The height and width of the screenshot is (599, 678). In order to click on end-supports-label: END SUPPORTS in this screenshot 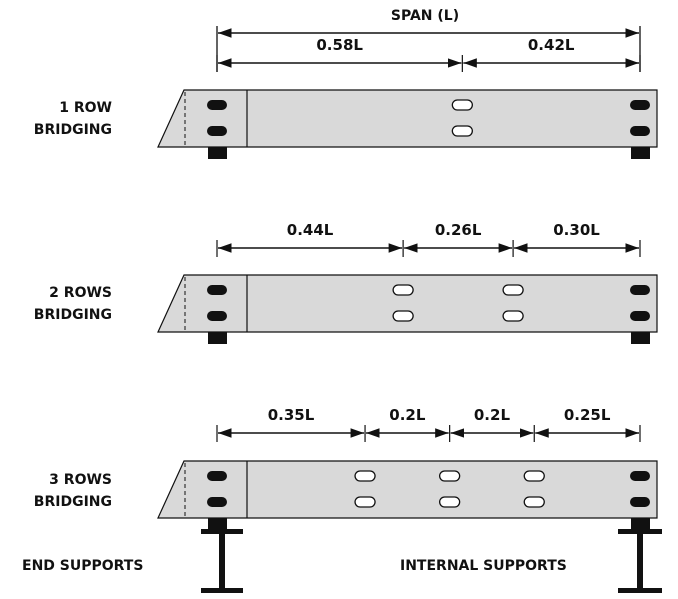, I will do `click(82, 566)`.